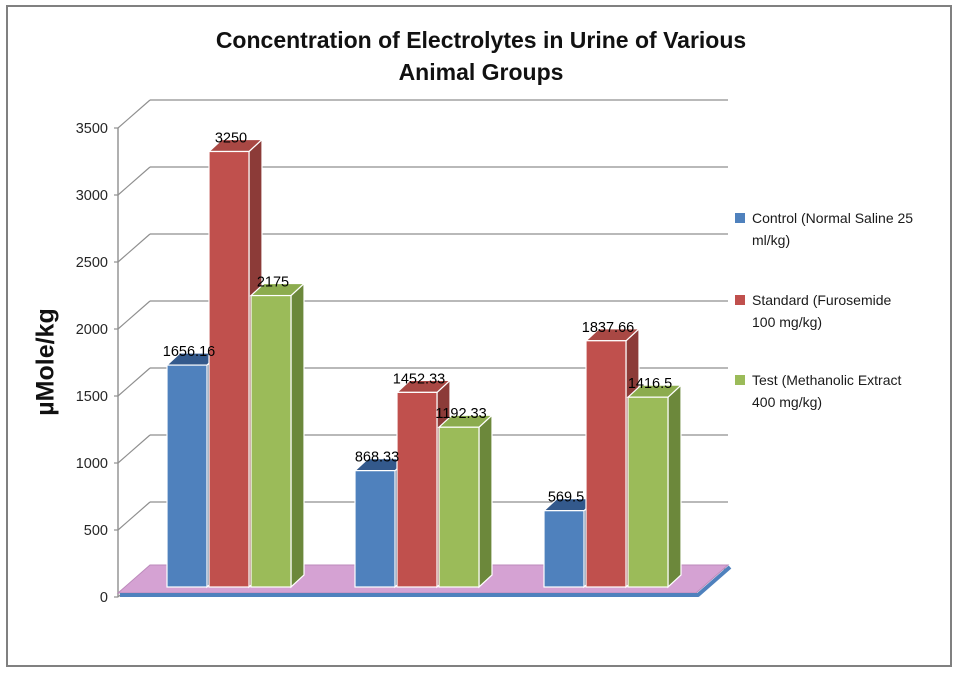 The image size is (962, 676). Describe the element at coordinates (189, 352) in the screenshot. I see `bar-value-label-s0-g0: 1656.16` at that location.